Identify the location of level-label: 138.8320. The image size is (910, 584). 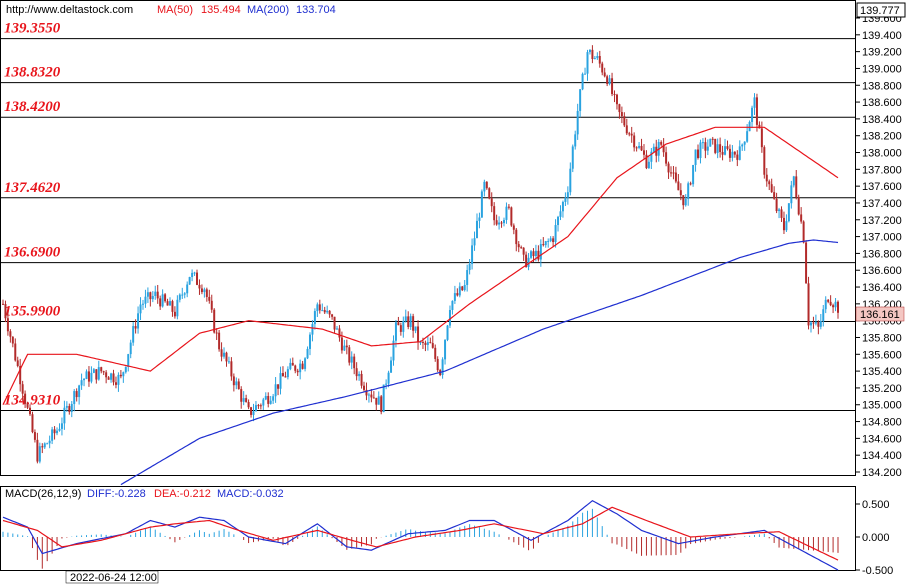
(32, 73).